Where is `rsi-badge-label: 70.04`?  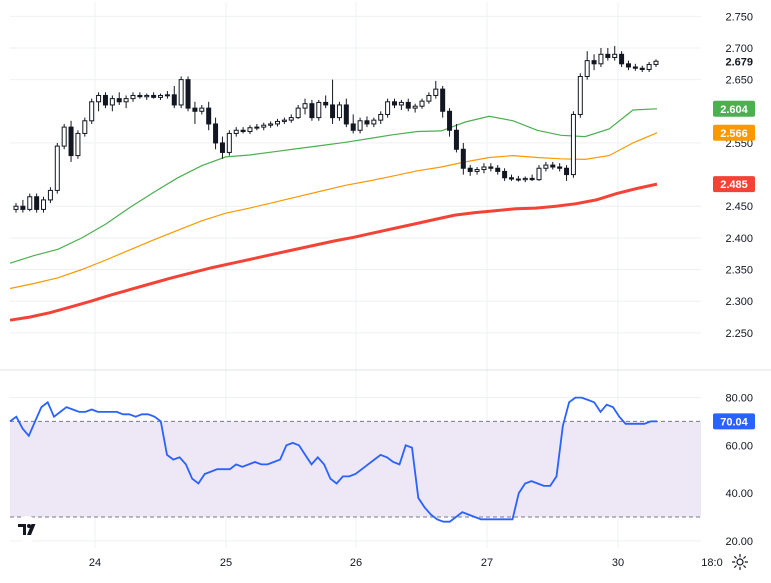 rsi-badge-label: 70.04 is located at coordinates (734, 422).